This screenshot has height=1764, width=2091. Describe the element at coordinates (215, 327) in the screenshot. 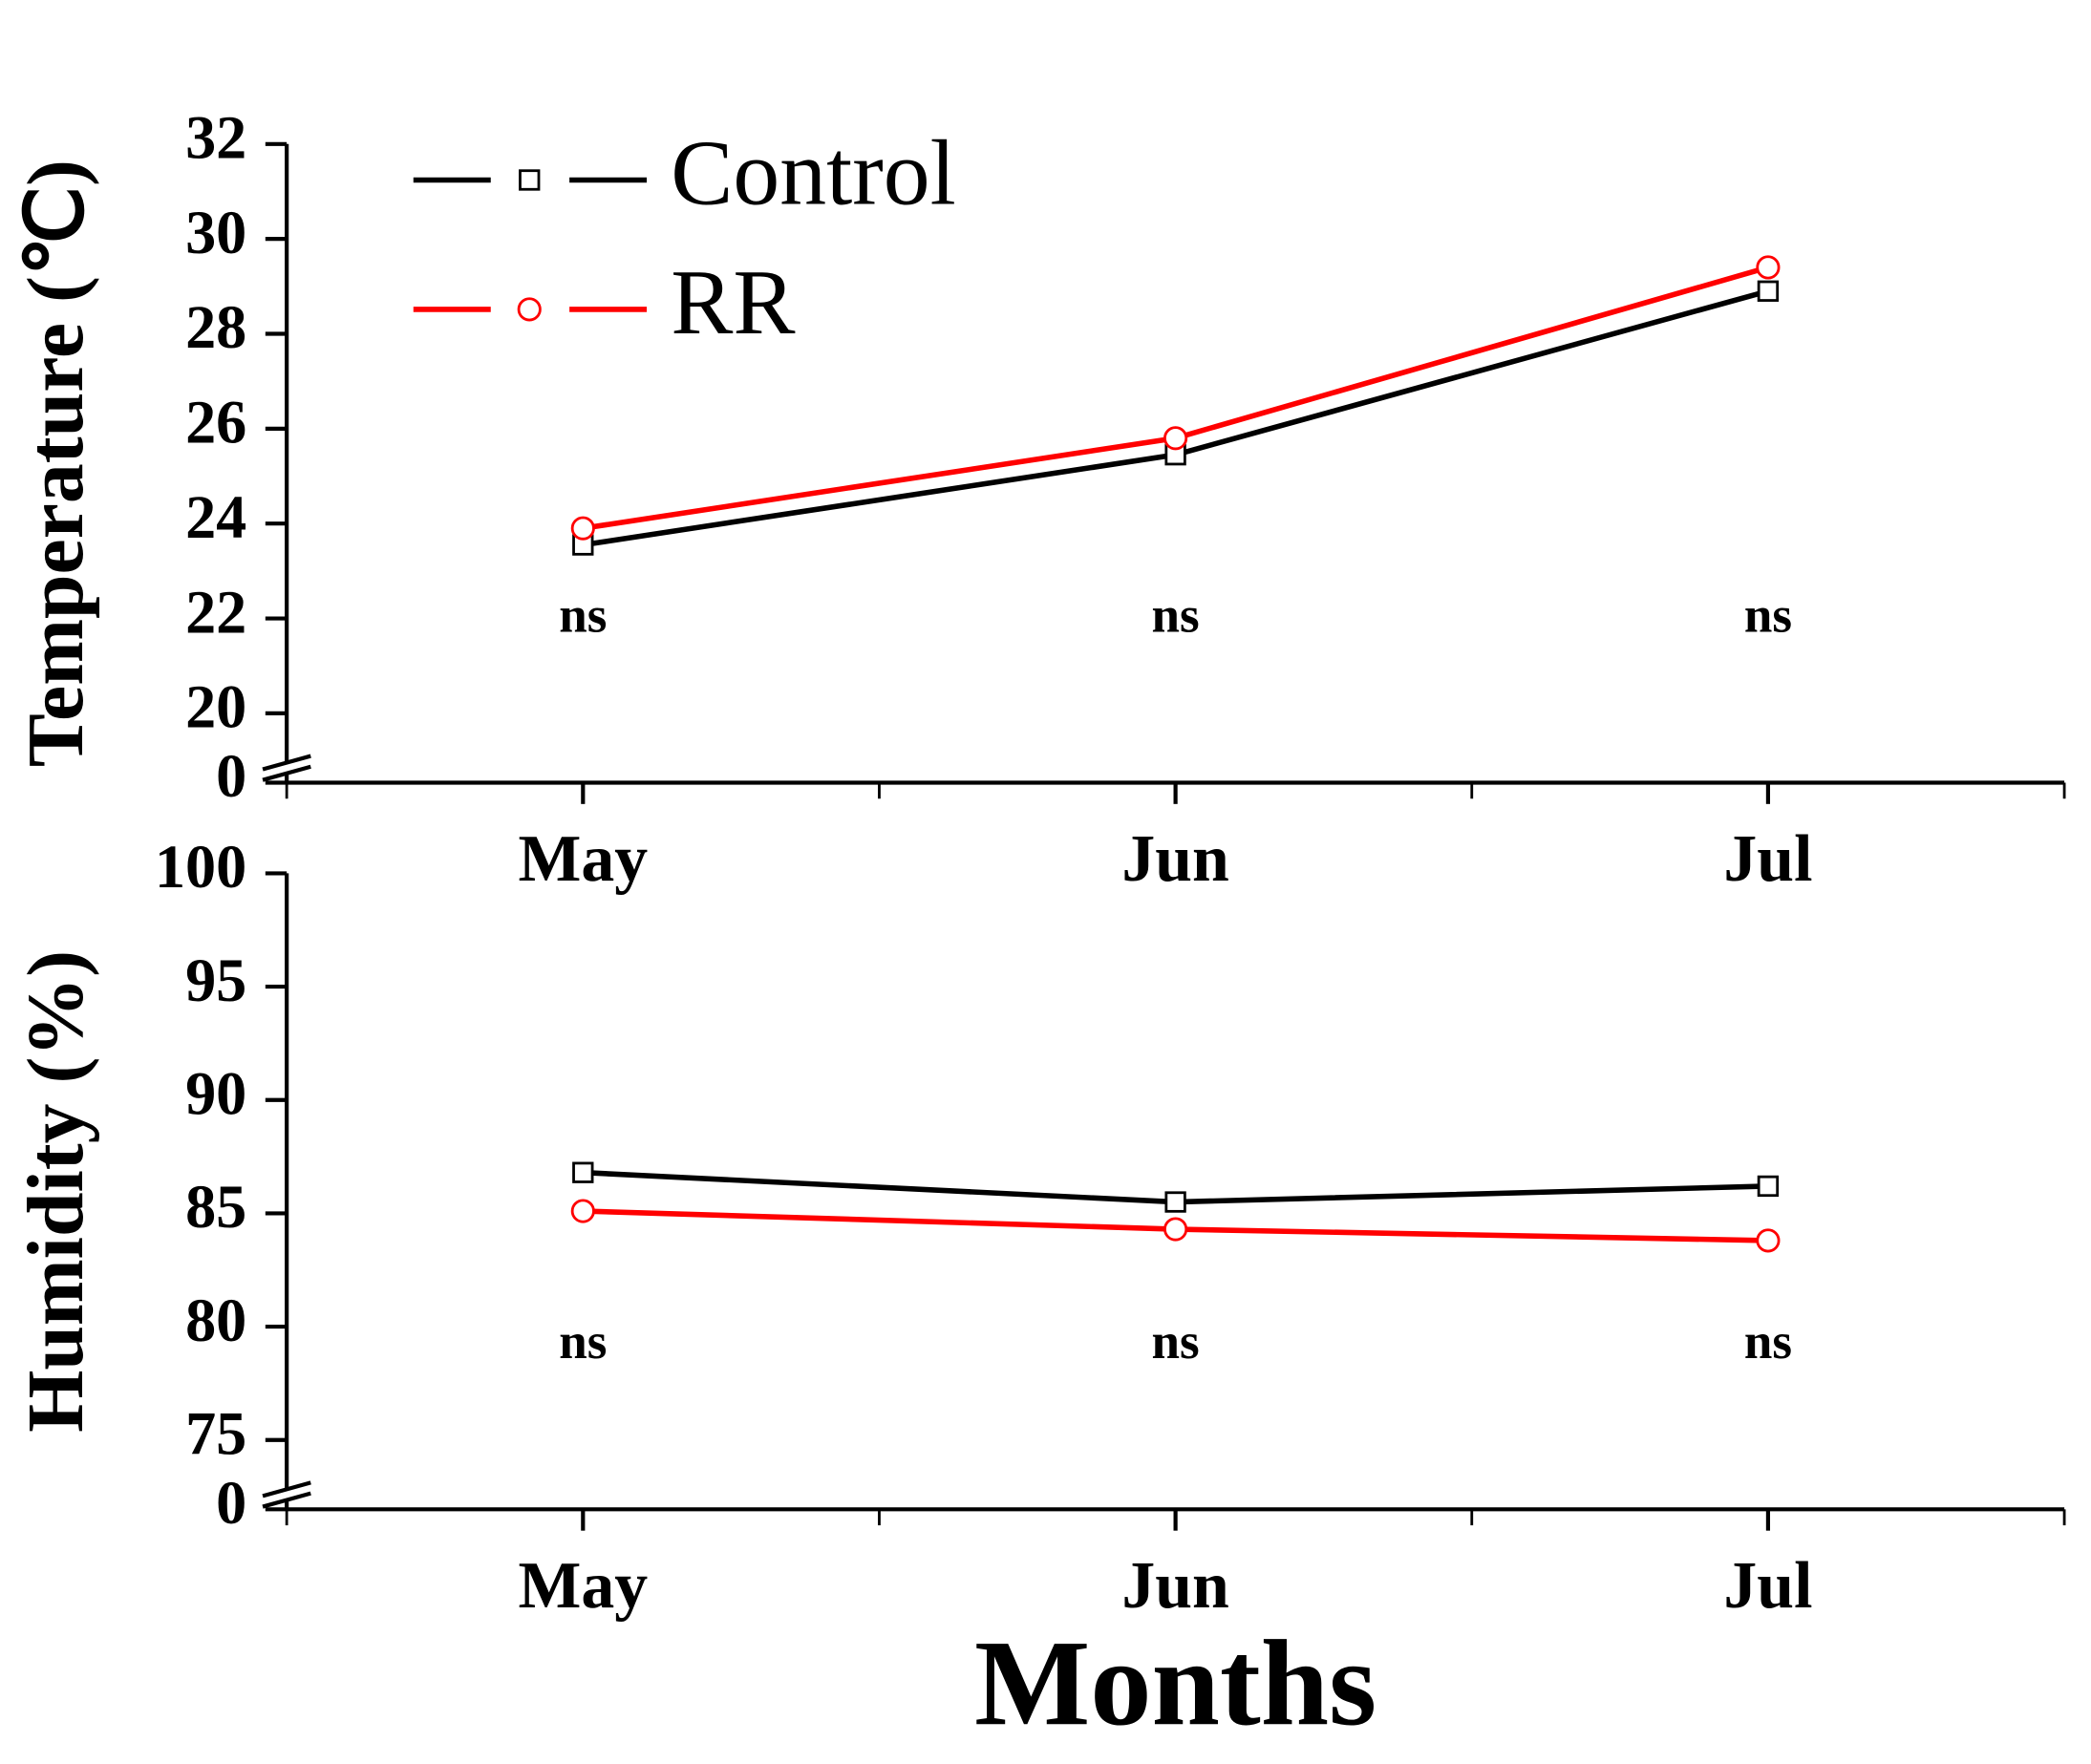

I see `y-tick-label: 28` at that location.